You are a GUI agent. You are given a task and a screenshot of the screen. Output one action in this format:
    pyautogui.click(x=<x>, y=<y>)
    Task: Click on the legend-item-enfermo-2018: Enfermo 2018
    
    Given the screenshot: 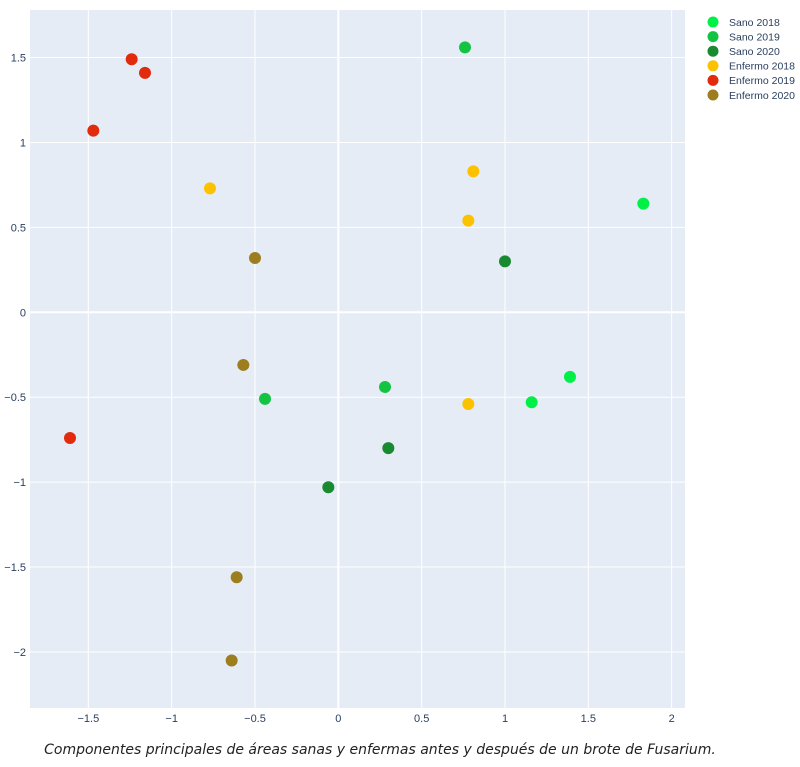 What is the action you would take?
    pyautogui.click(x=751, y=66)
    